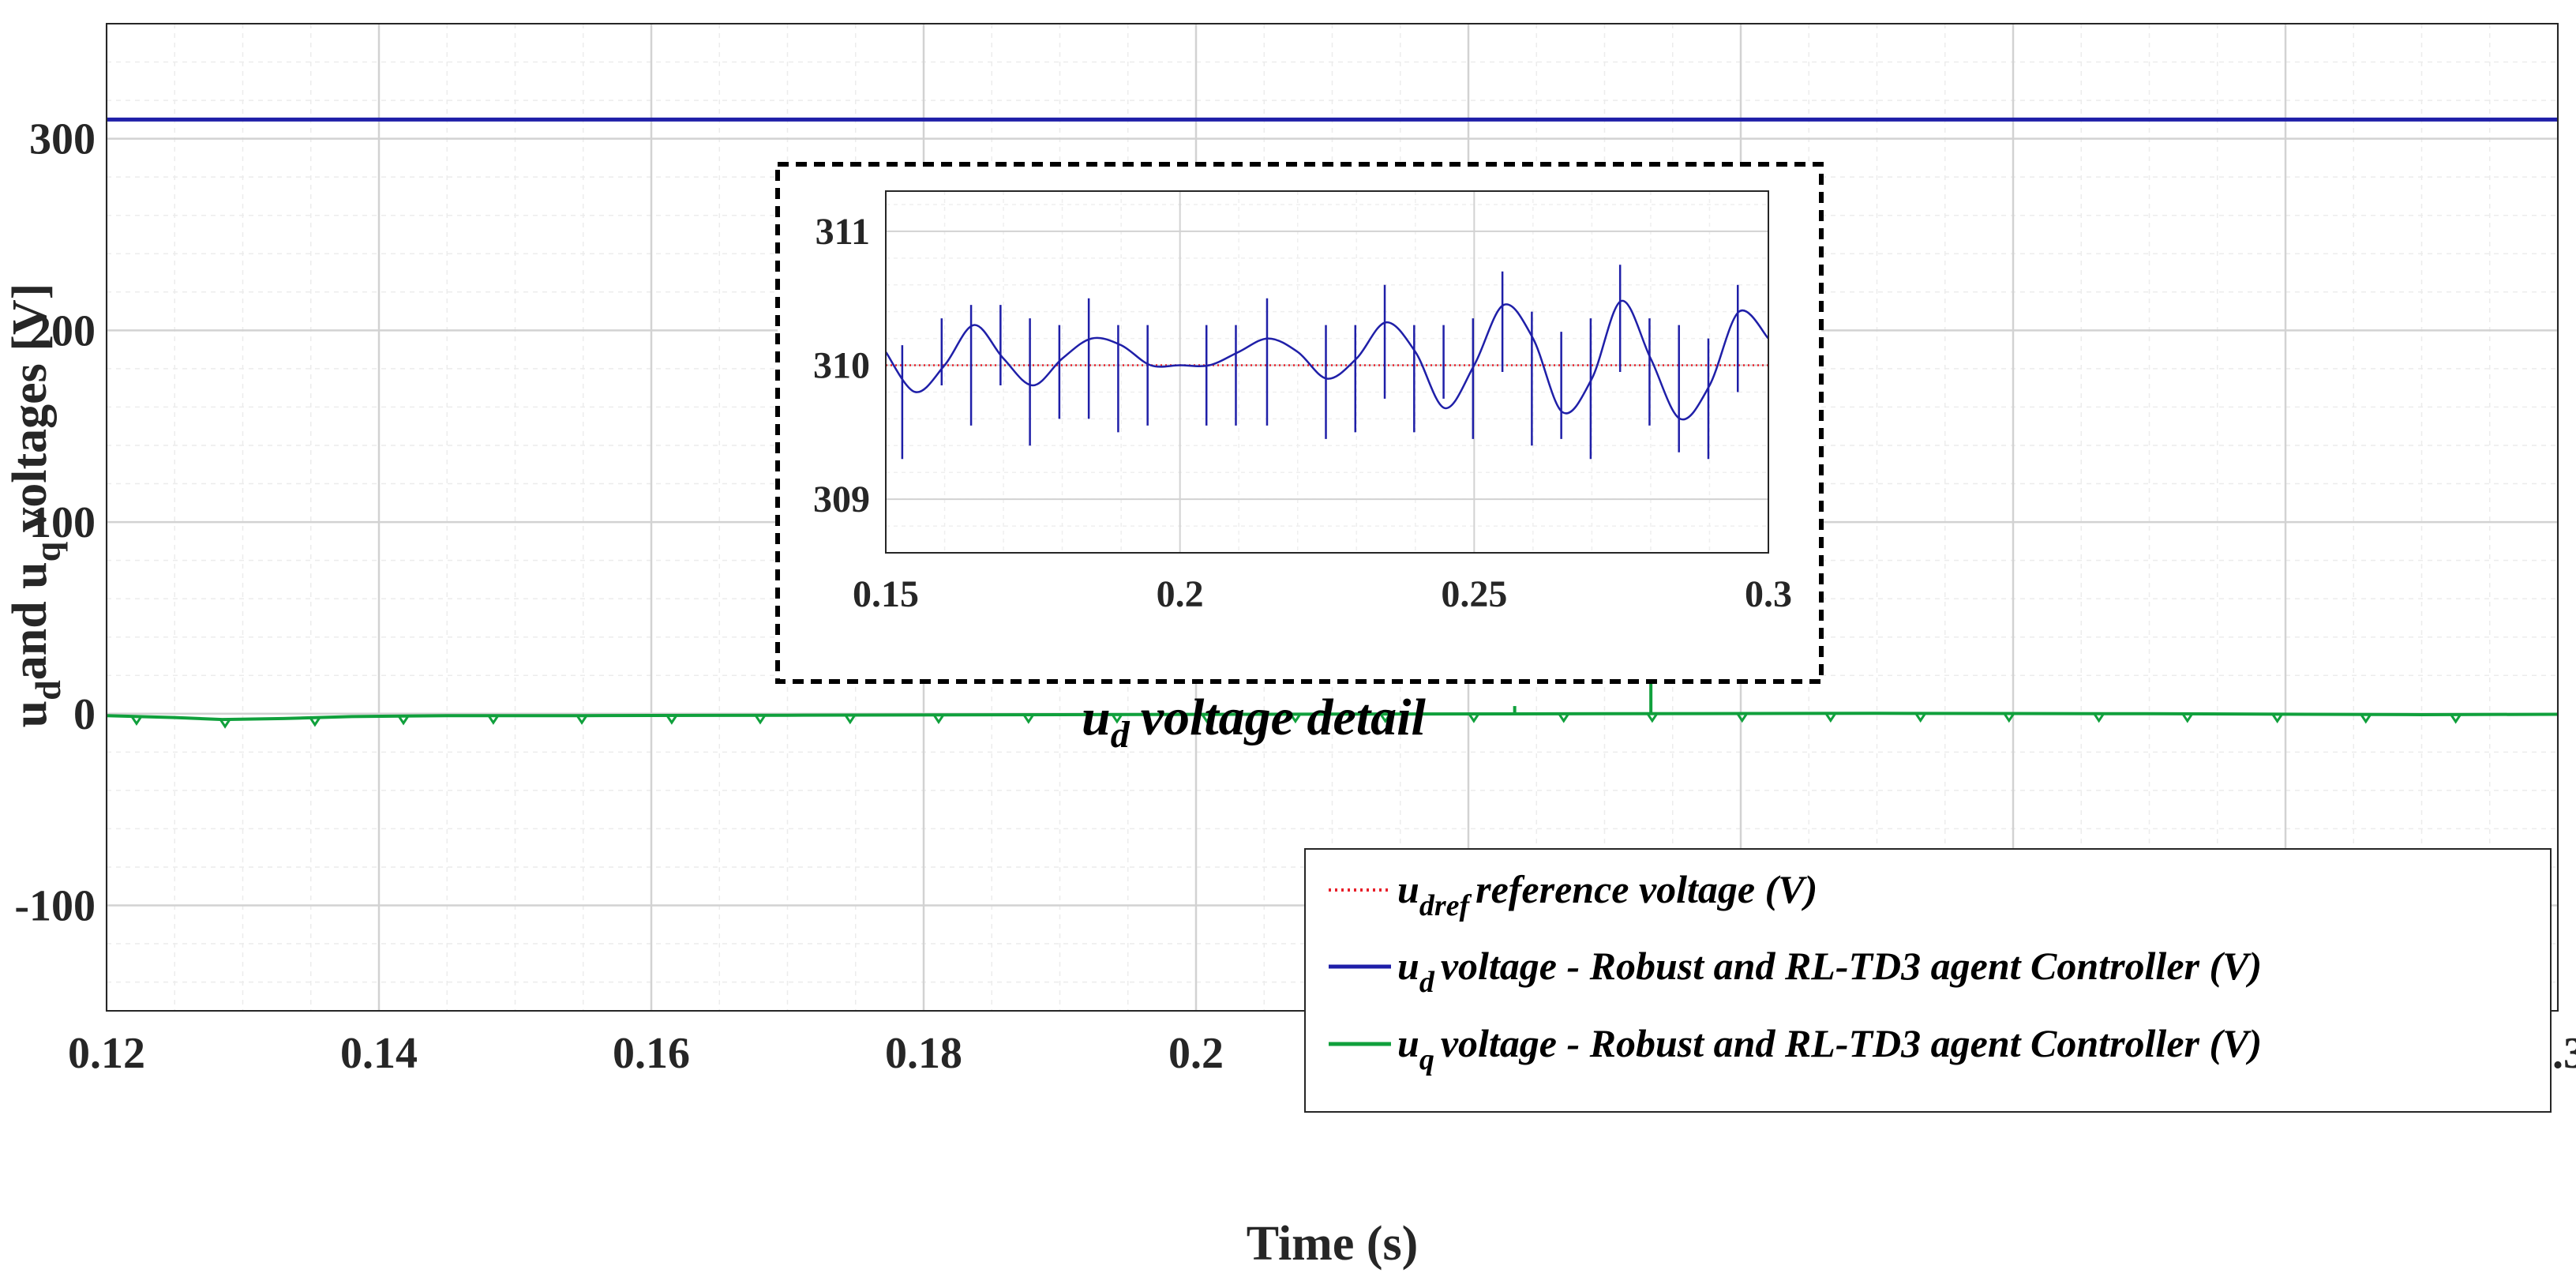 Image resolution: width=2576 pixels, height=1273 pixels. I want to click on inset-y-tick-labels: 309 310 311, so click(841, 366).